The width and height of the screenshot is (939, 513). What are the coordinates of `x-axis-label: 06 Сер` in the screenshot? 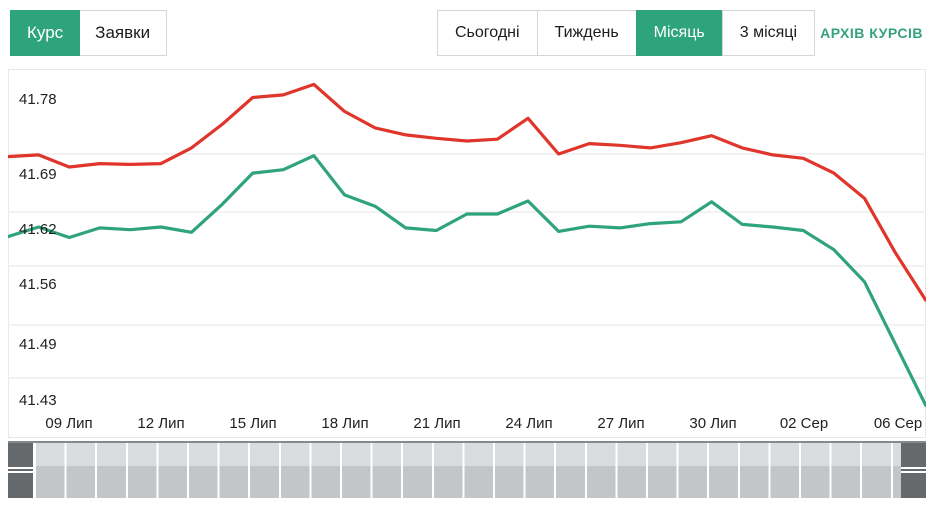 It's located at (898, 423).